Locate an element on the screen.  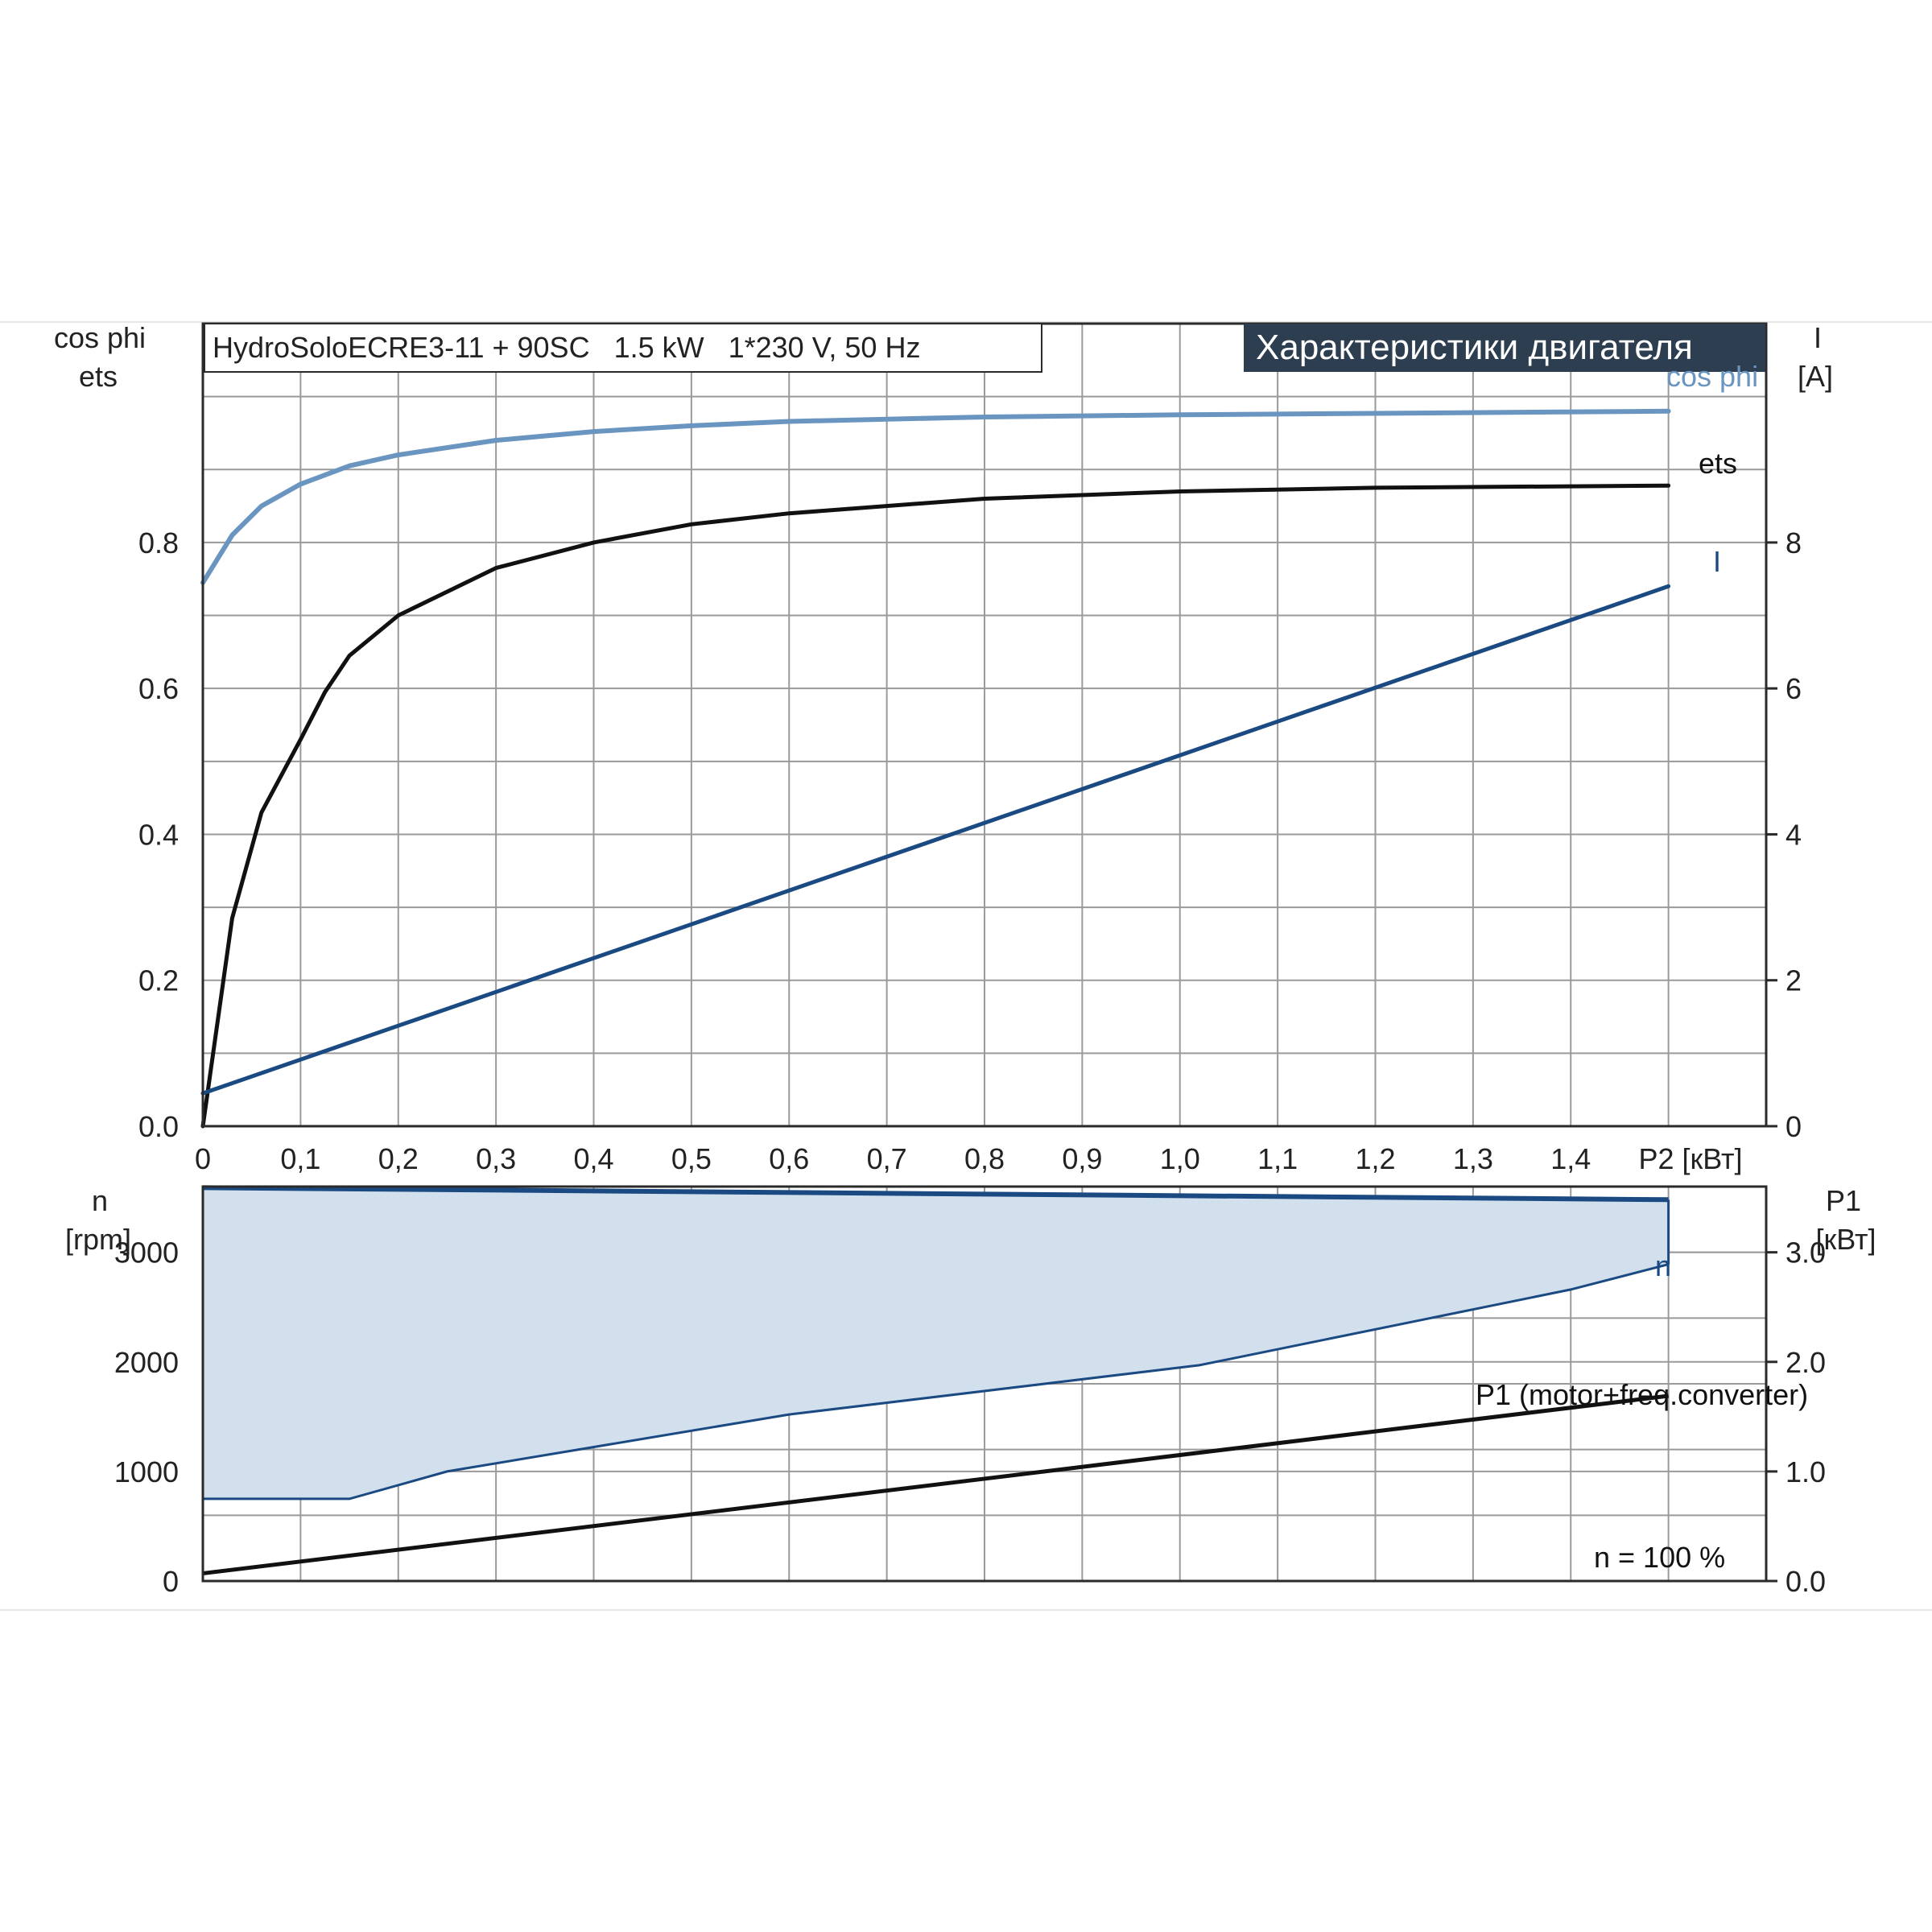
y-left-tick-label: 0.6 is located at coordinates (158, 688).